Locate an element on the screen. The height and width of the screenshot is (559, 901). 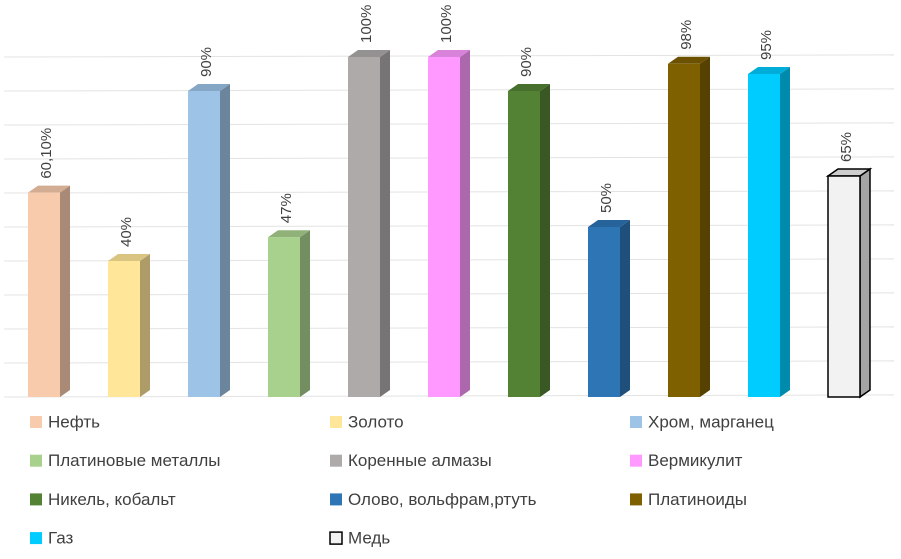
legend-label: Платиноиды is located at coordinates (697, 499).